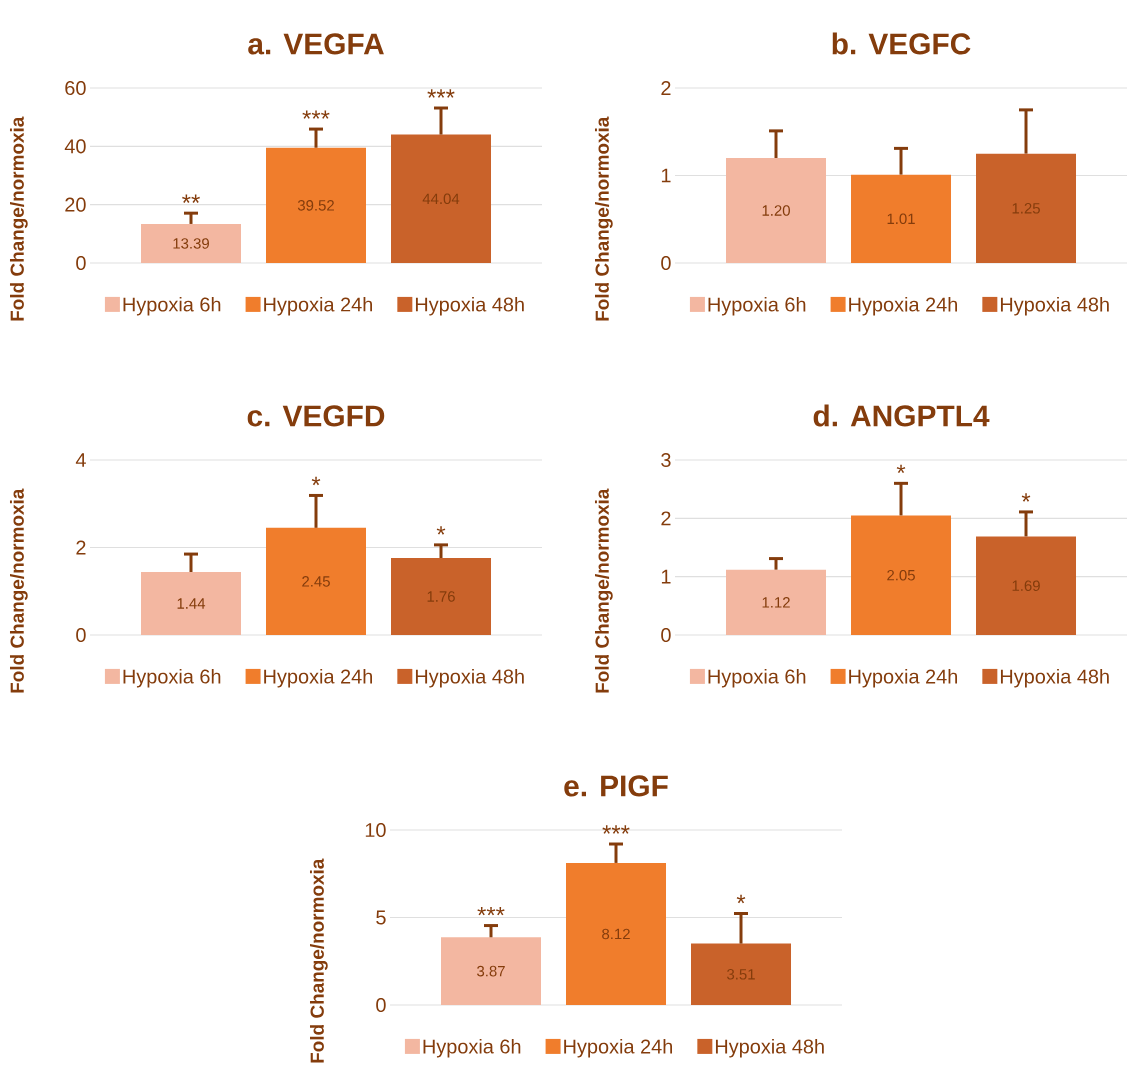 This screenshot has width=1129, height=1066. What do you see at coordinates (381, 917) in the screenshot?
I see `y-tick-label: 5` at bounding box center [381, 917].